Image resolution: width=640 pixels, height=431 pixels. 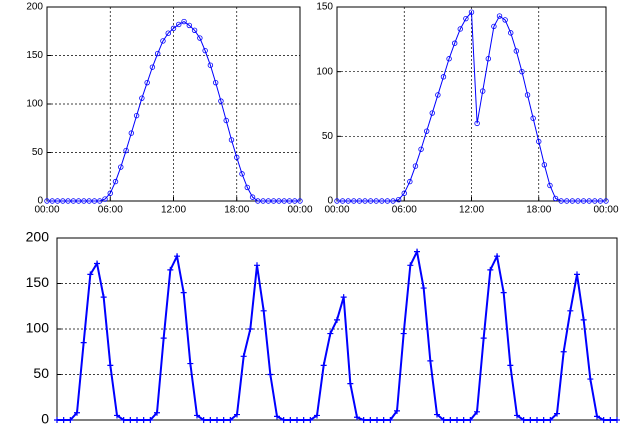 What do you see at coordinates (324, 7) in the screenshot?
I see `y-tick-label: 150` at bounding box center [324, 7].